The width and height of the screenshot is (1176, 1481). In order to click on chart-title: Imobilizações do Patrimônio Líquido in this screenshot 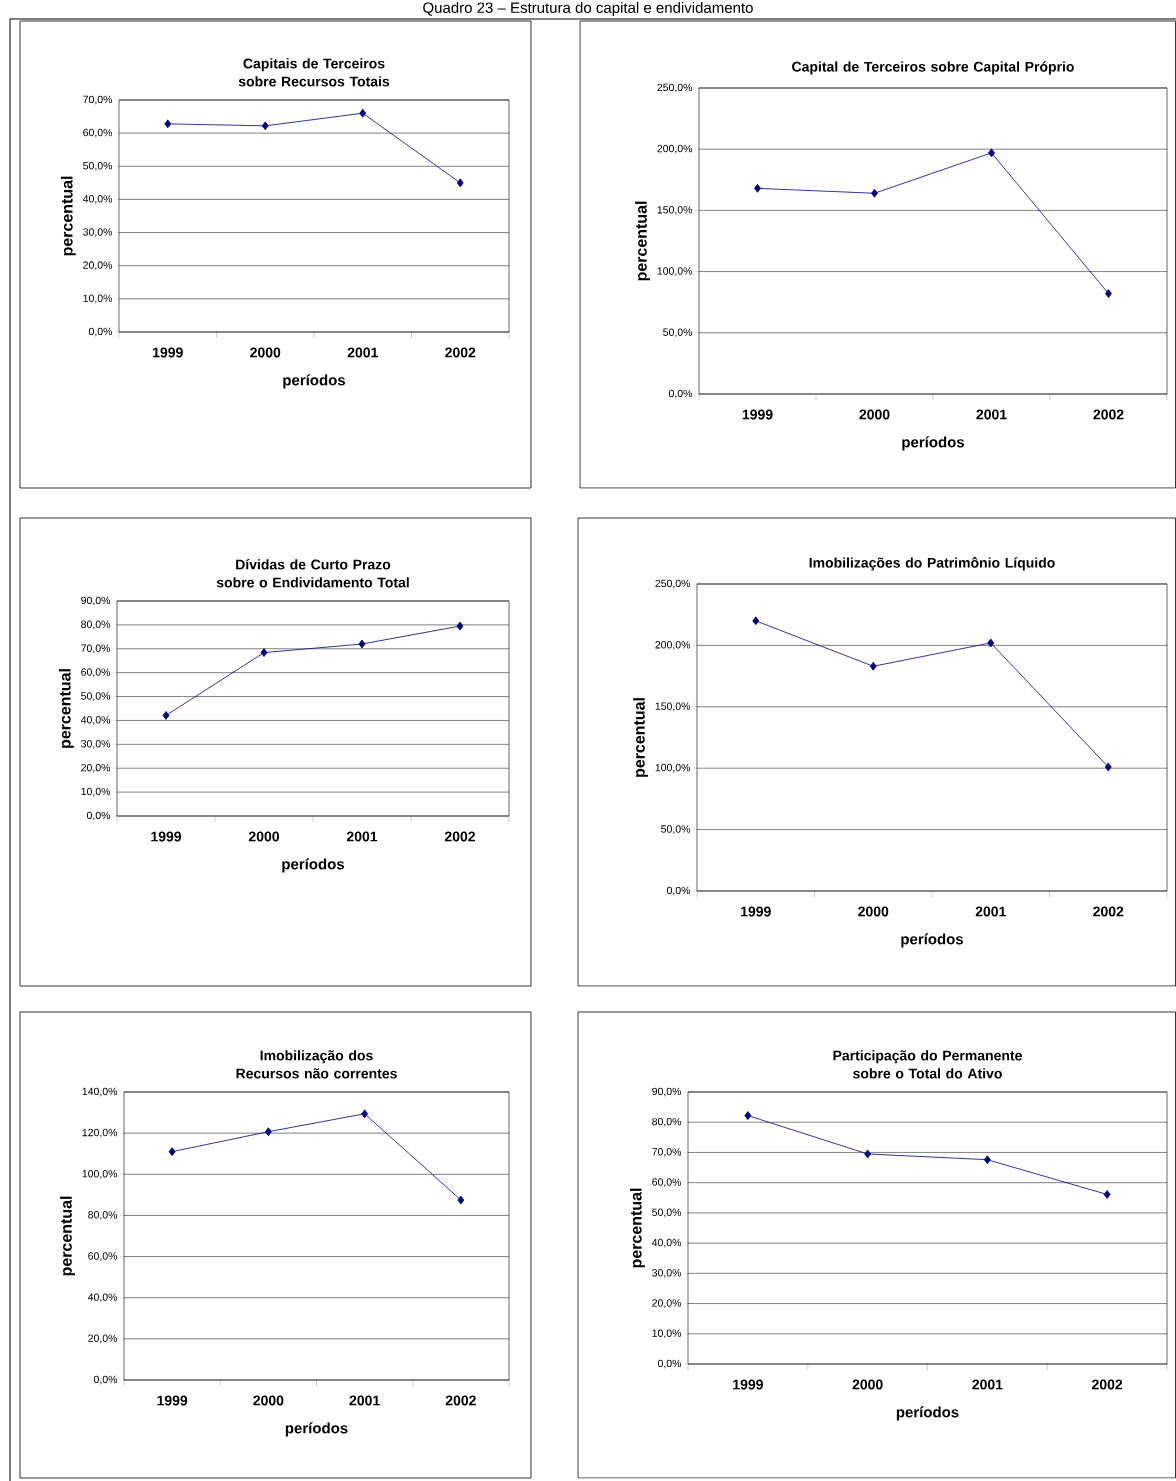, I will do `click(932, 564)`.